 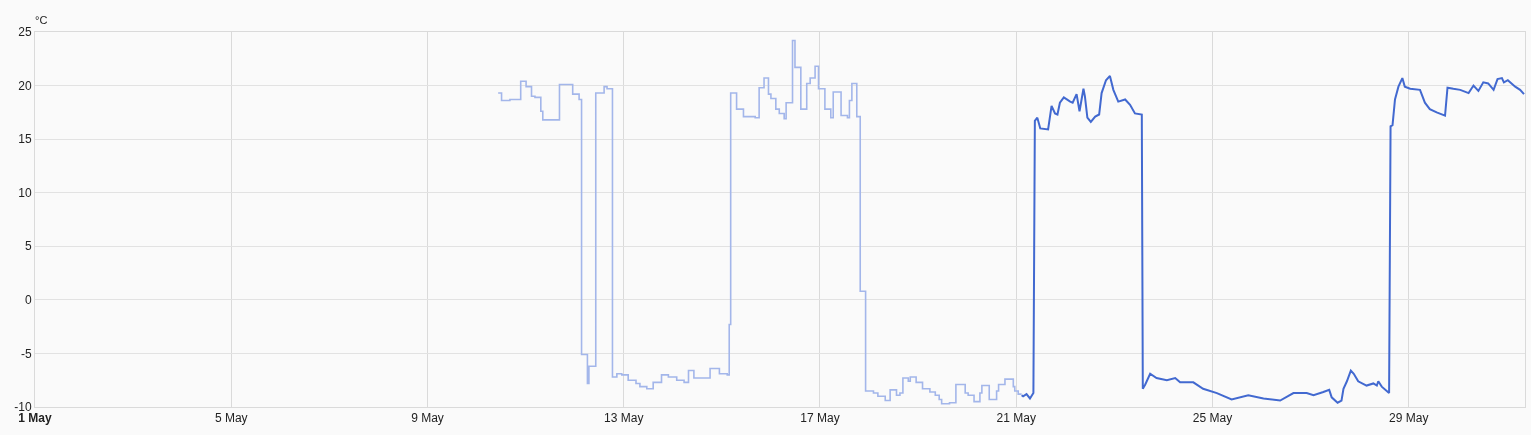 What do you see at coordinates (1016, 418) in the screenshot?
I see `x-tick-label: 21 May` at bounding box center [1016, 418].